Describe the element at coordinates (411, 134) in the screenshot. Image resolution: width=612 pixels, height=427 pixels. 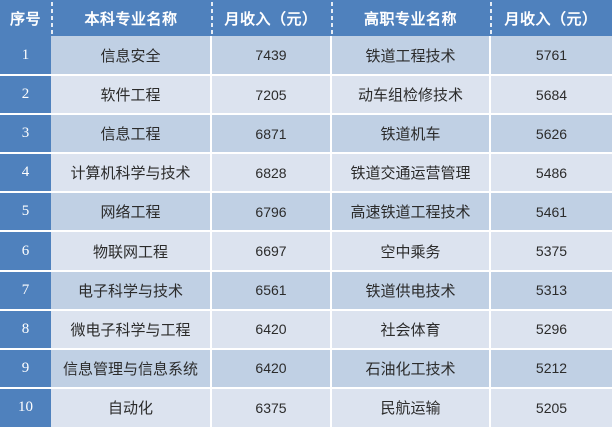
I see `vocational-major-cell: 铁道机车` at that location.